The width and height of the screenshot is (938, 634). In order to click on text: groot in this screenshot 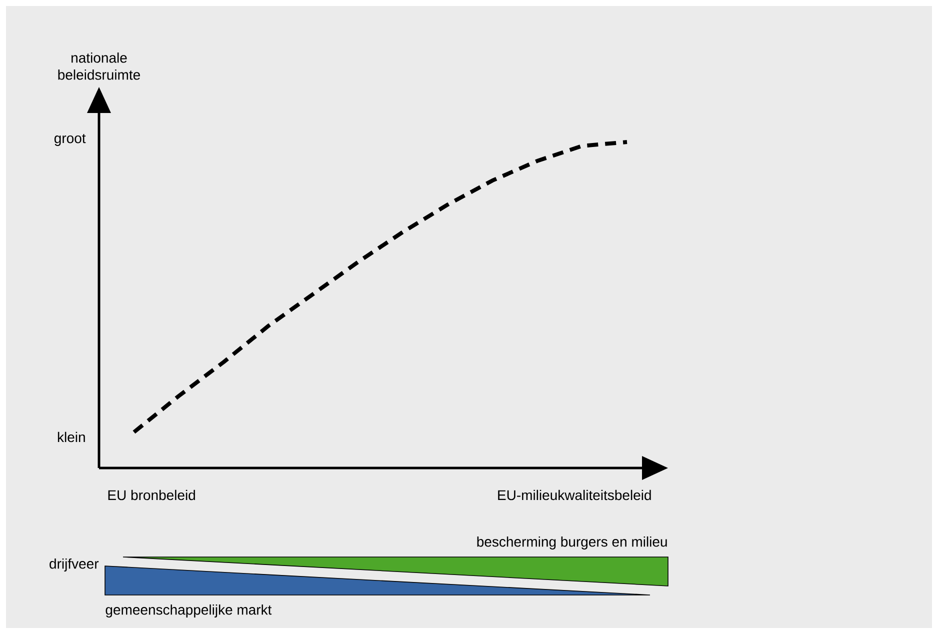, I will do `click(70, 140)`.